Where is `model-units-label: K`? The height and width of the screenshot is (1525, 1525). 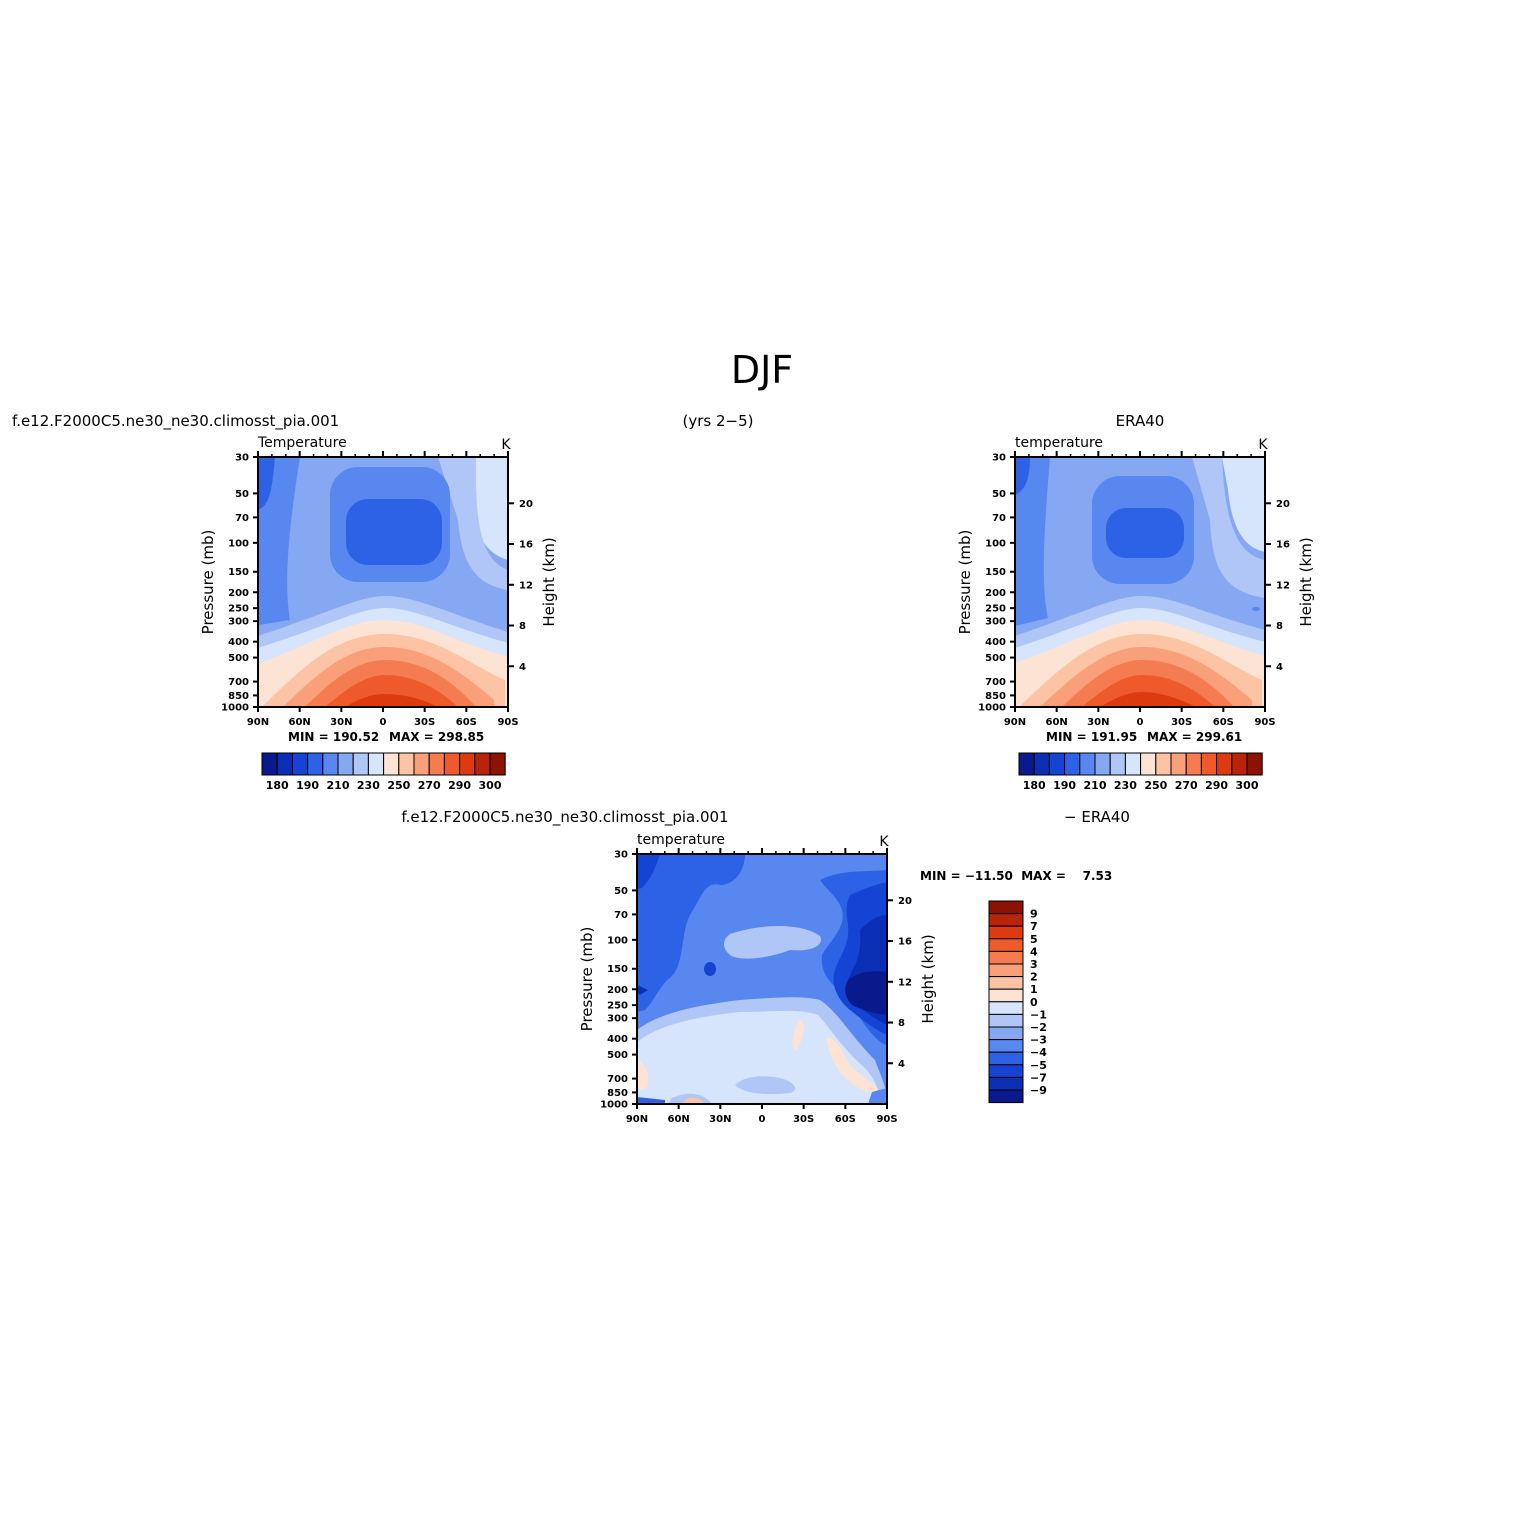
model-units-label: K is located at coordinates (506, 445).